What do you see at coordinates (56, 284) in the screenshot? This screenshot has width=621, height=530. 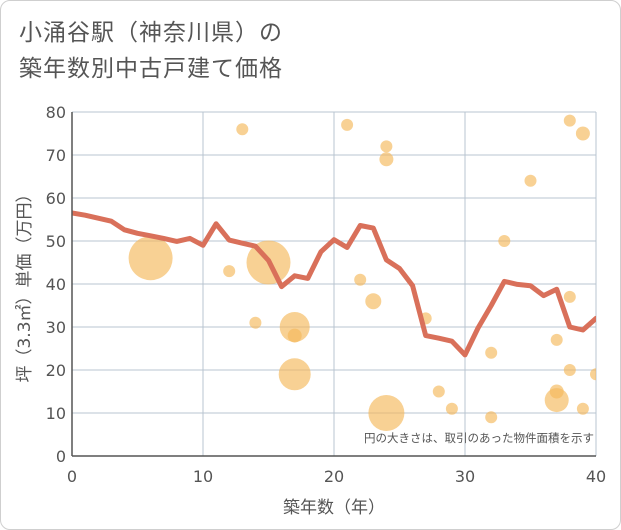 I see `y-tick-label-4: 40` at bounding box center [56, 284].